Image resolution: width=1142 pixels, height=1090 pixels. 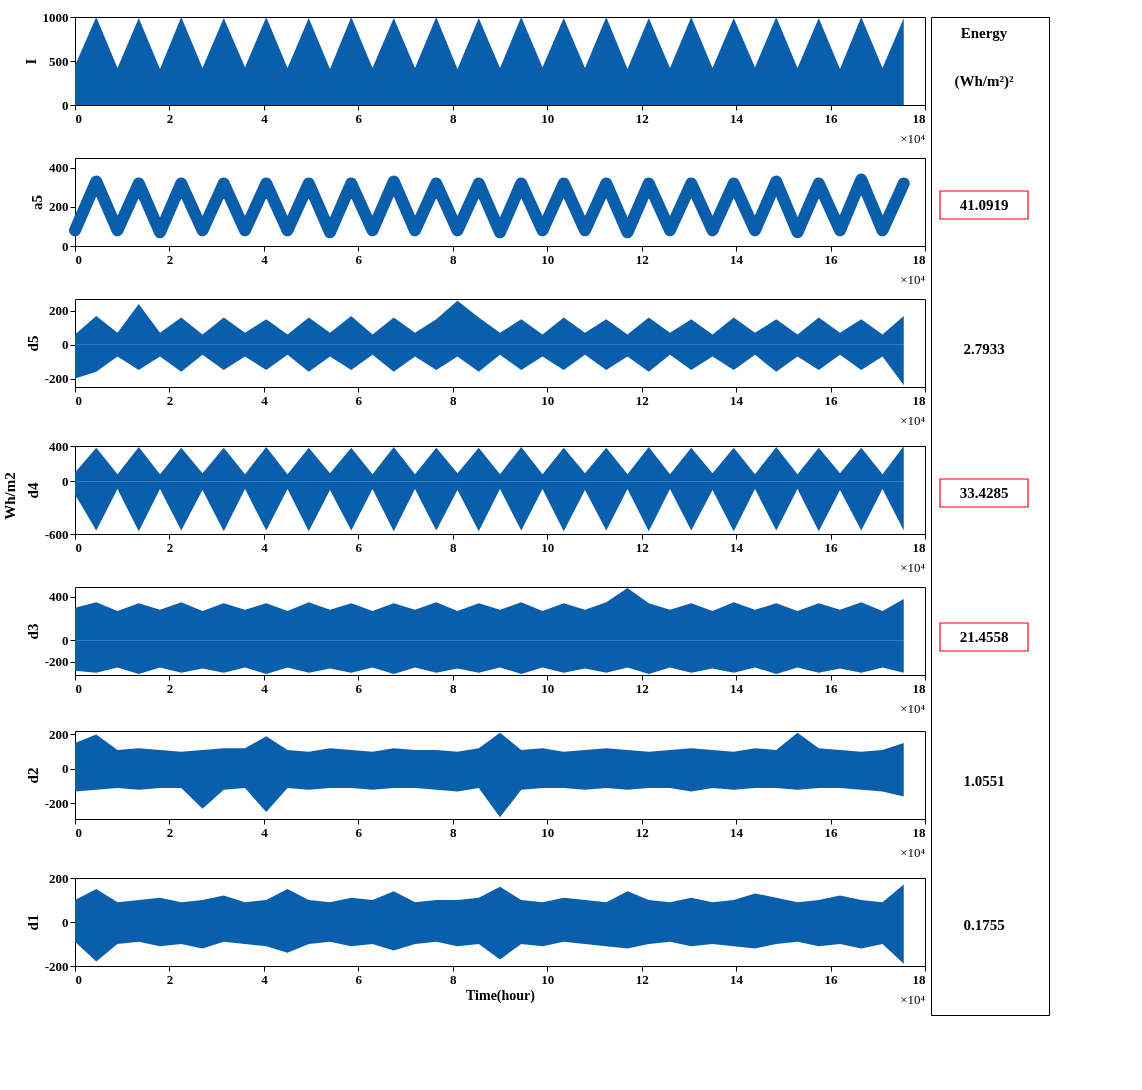 I want to click on y-tick-label: 1000, so click(x=55, y=17).